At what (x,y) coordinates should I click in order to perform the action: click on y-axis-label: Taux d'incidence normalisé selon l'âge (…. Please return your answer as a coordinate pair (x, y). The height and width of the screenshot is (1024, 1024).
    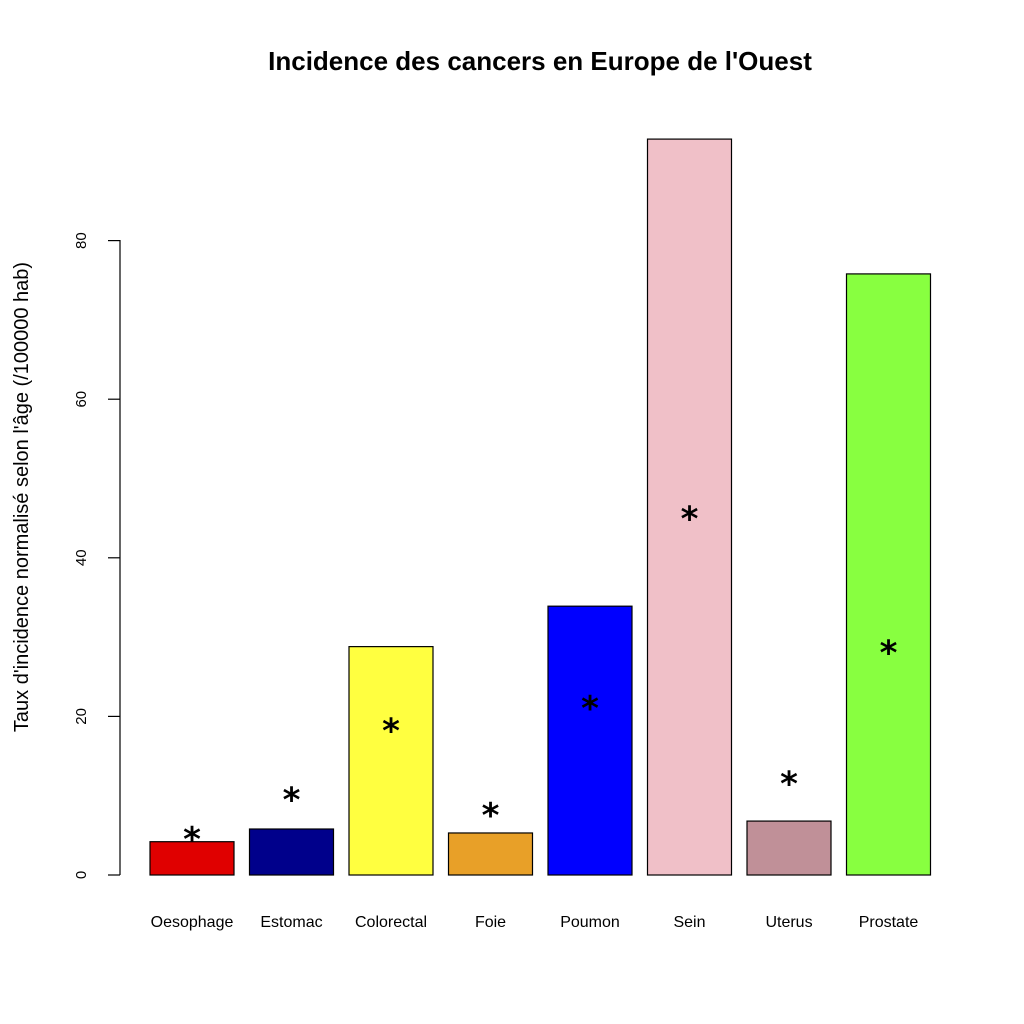
    Looking at the image, I should click on (22, 497).